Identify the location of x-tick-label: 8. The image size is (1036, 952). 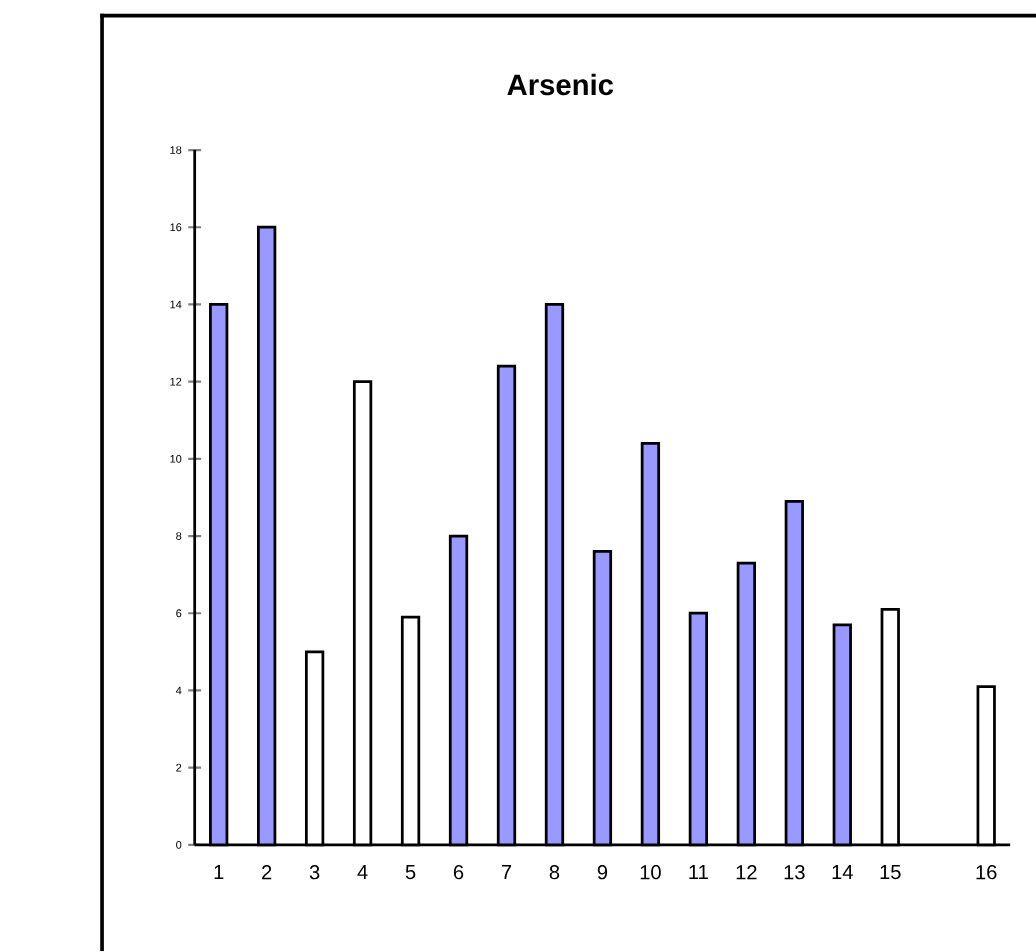
(554, 872).